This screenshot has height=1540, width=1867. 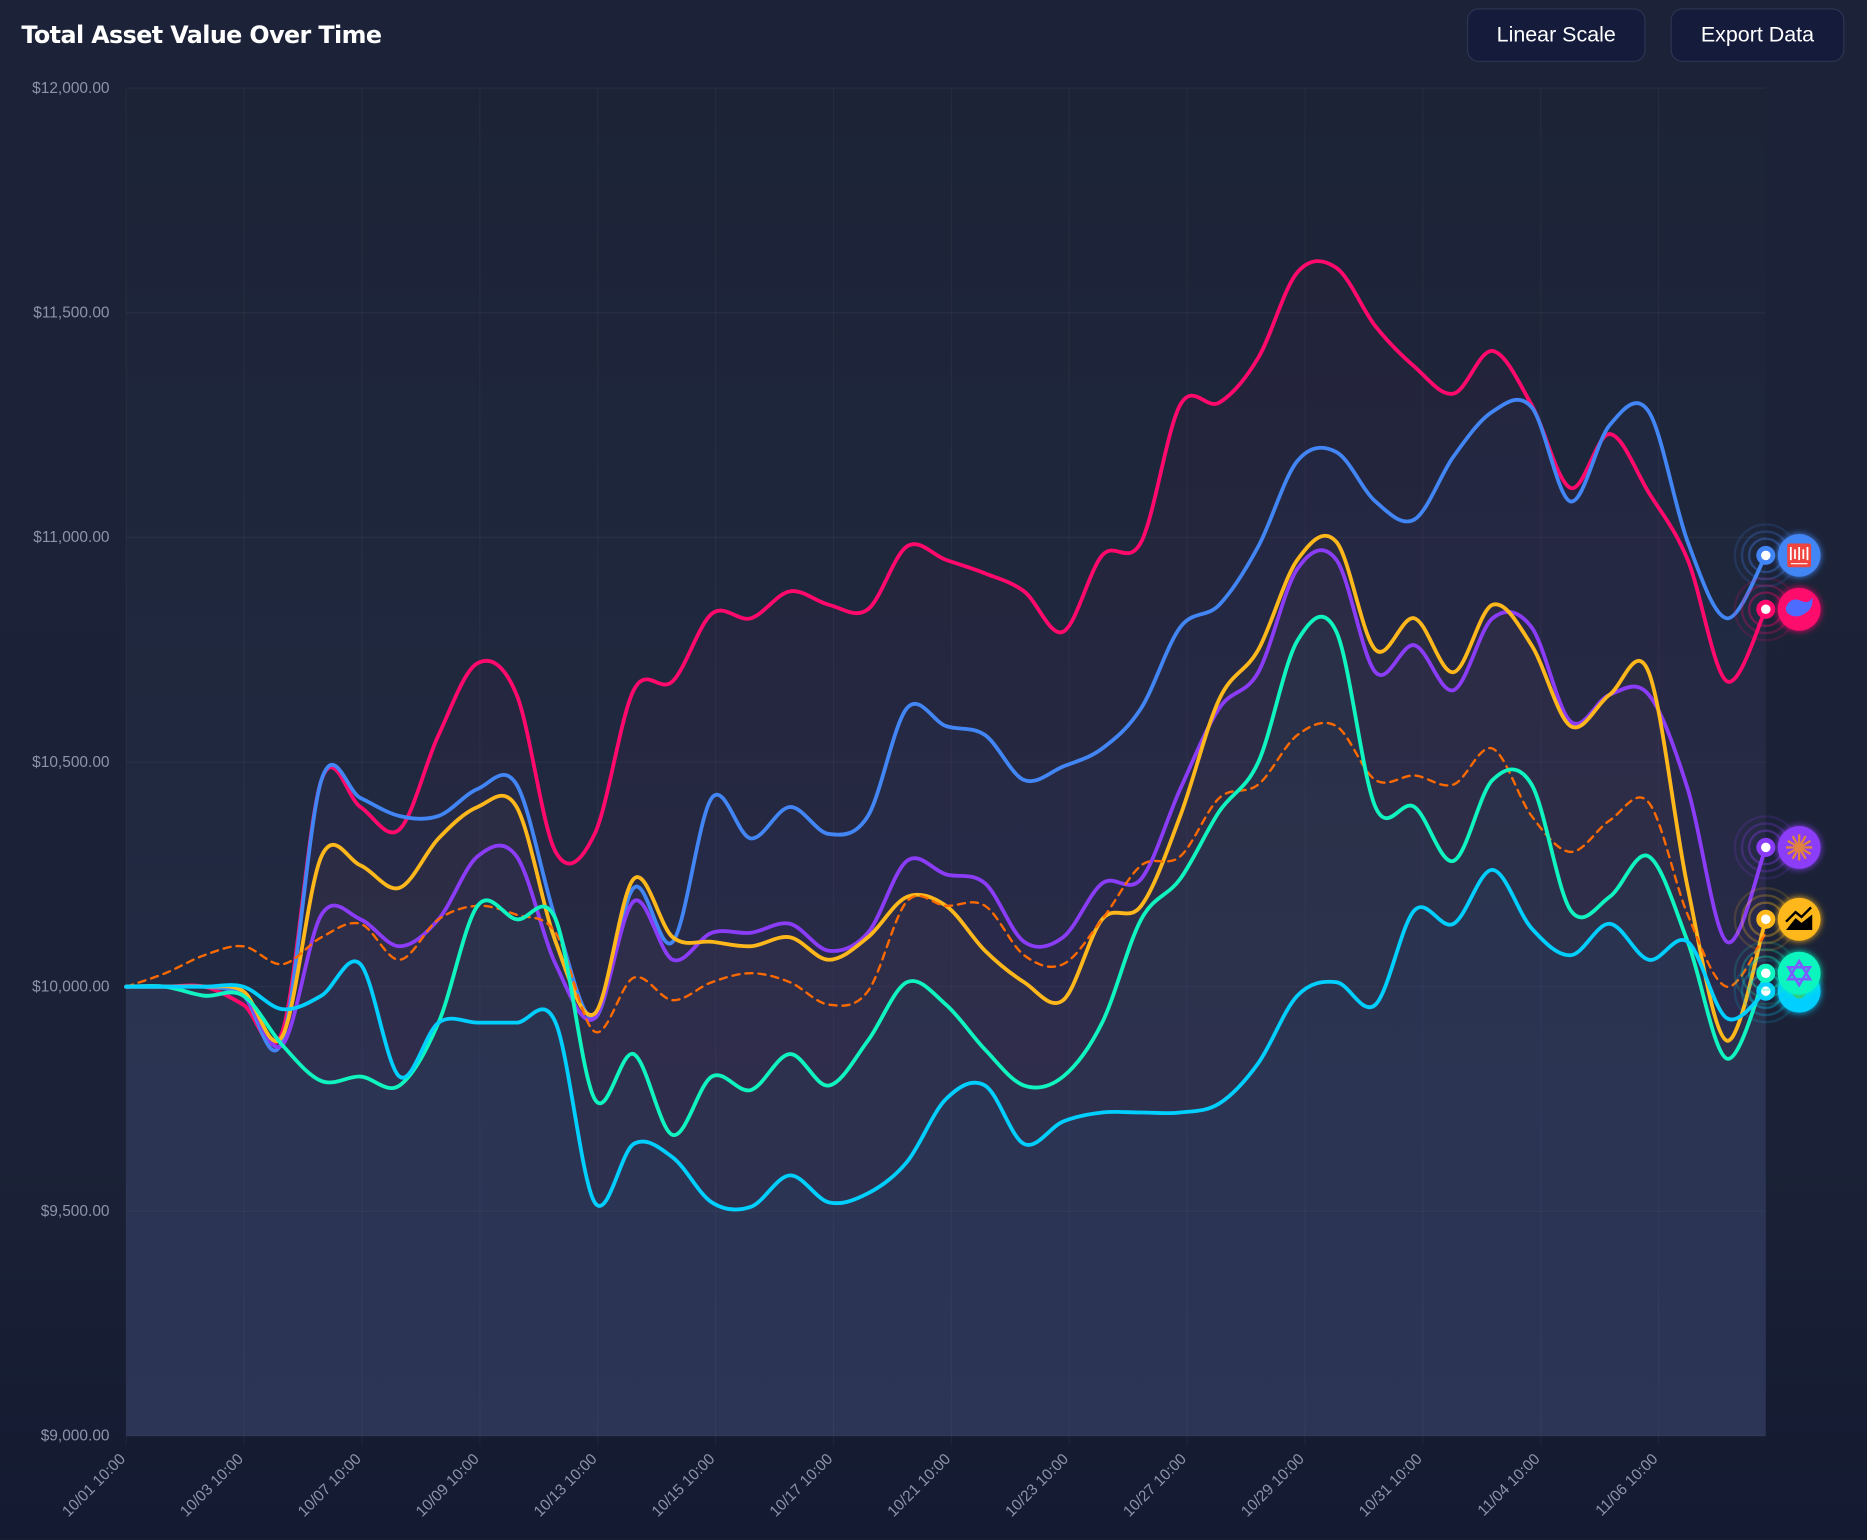 What do you see at coordinates (71, 313) in the screenshot?
I see `y-tick-label: $11,500.00` at bounding box center [71, 313].